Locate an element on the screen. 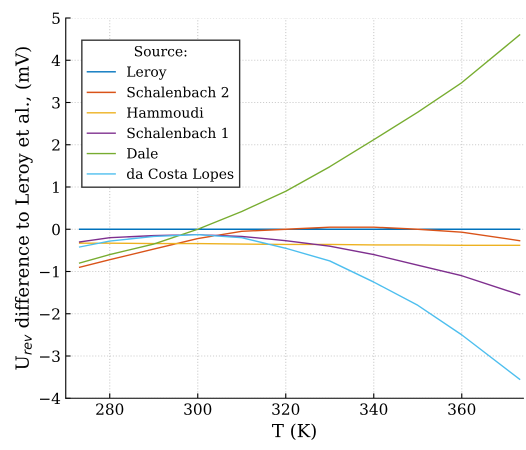 This screenshot has height=450, width=526. x-tick-label: 320 is located at coordinates (286, 409).